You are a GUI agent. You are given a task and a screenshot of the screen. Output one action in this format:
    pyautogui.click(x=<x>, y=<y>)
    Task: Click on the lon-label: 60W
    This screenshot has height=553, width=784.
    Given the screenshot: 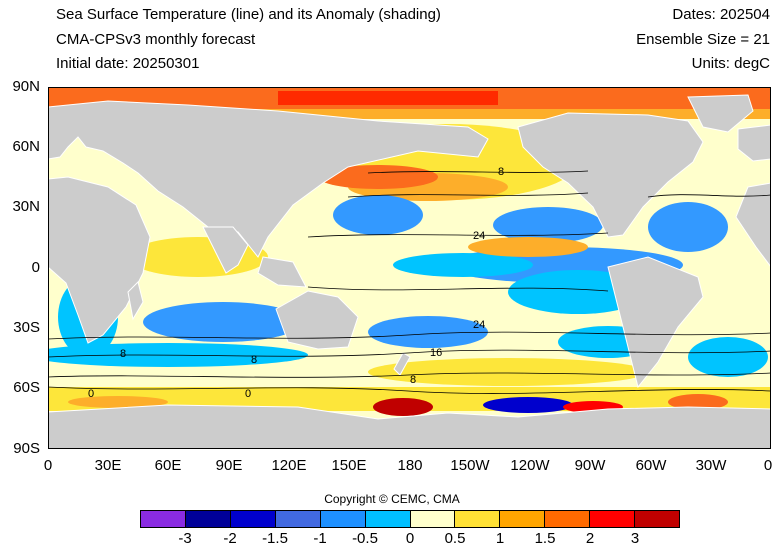 What is the action you would take?
    pyautogui.click(x=651, y=465)
    